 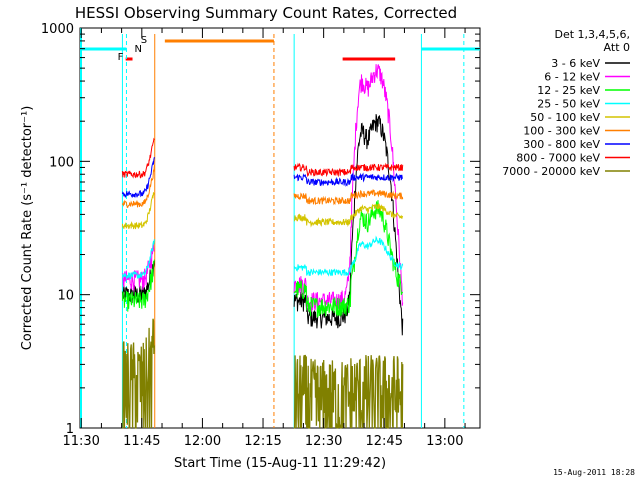 I want to click on y-tick-label: 100, so click(x=61, y=162).